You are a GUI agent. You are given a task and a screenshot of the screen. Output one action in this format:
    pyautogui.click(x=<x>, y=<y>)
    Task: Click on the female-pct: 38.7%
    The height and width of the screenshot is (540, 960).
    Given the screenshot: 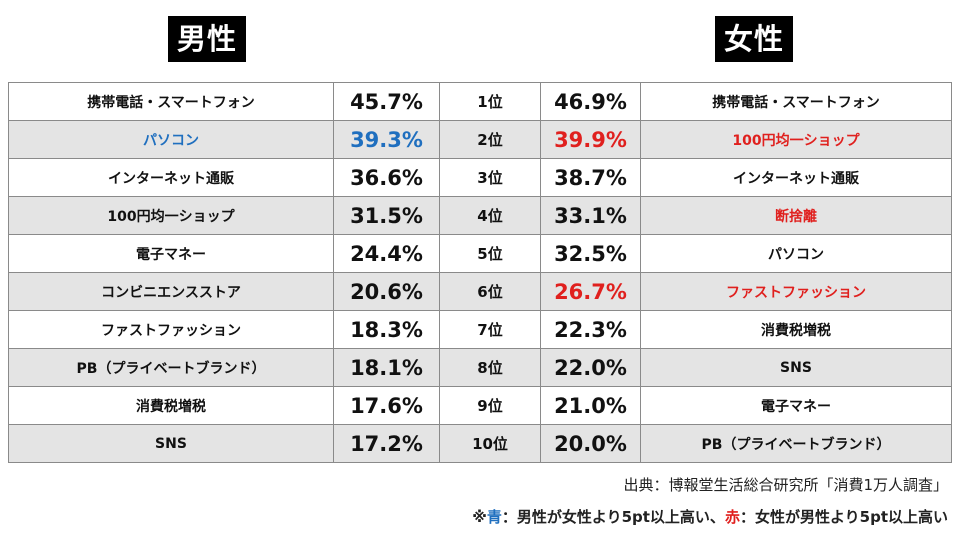 What is the action you would take?
    pyautogui.click(x=590, y=177)
    